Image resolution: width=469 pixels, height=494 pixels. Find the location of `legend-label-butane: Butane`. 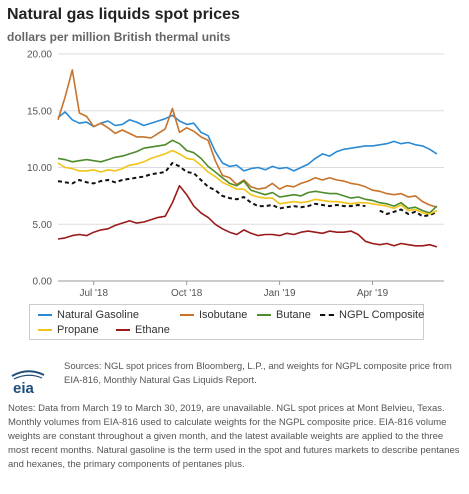

legend-label-butane: Butane is located at coordinates (293, 315).